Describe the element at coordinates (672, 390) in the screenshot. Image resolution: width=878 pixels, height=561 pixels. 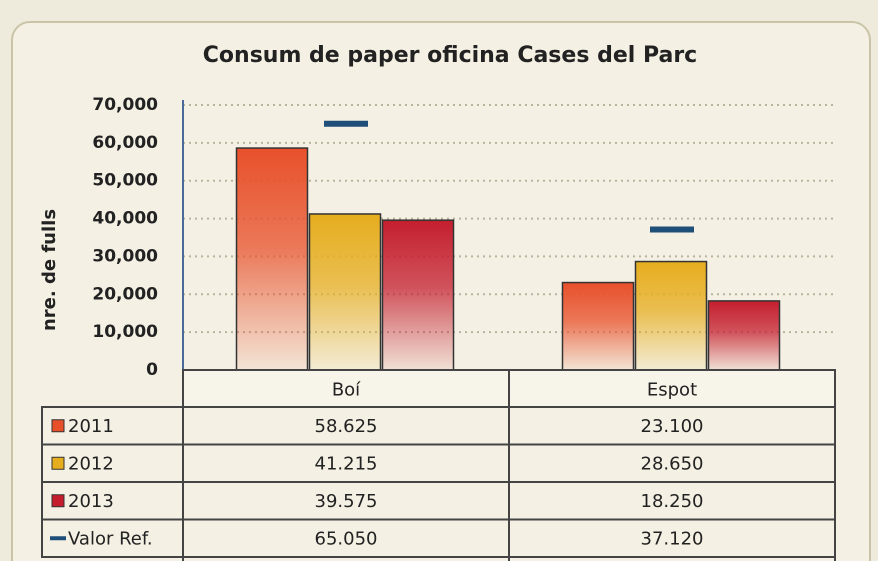
I see `category-label: Espot` at that location.